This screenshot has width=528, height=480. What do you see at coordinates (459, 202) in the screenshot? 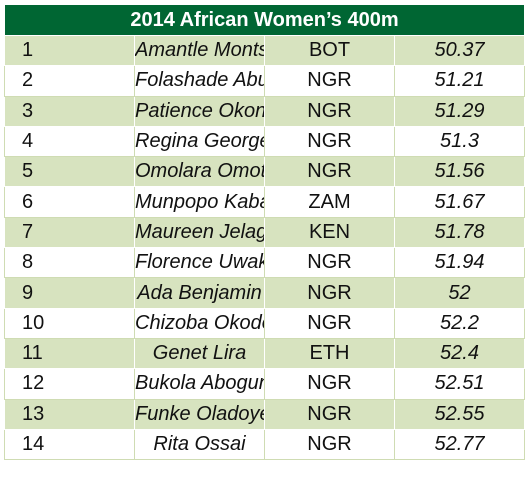
I see `time-cell: 51.67` at bounding box center [459, 202].